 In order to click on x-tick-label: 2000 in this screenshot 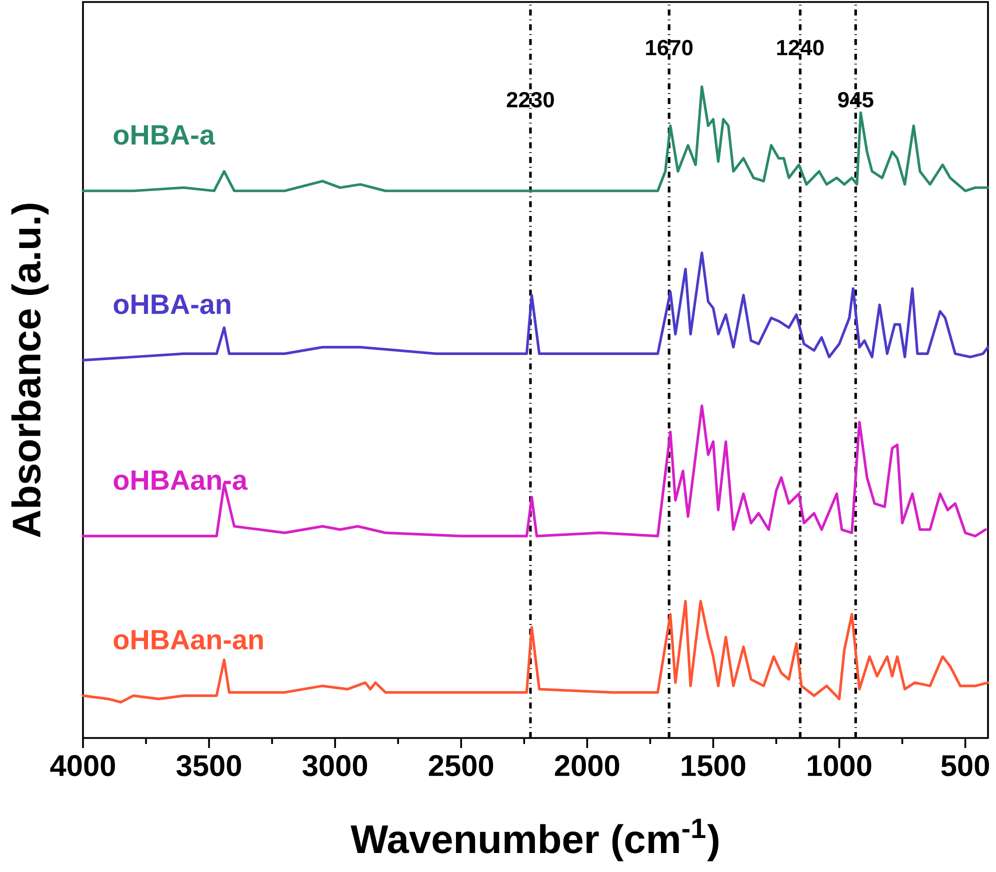, I will do `click(587, 765)`.